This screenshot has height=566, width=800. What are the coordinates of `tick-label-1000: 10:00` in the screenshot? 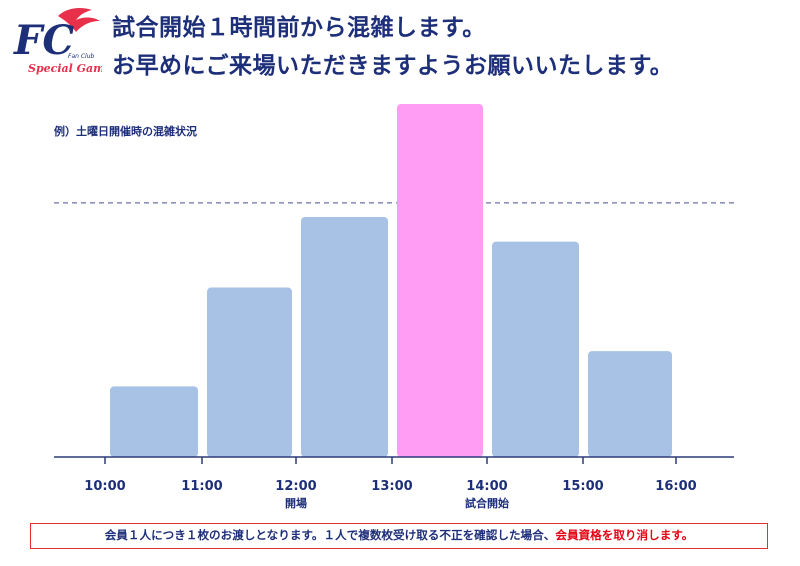 It's located at (104, 486).